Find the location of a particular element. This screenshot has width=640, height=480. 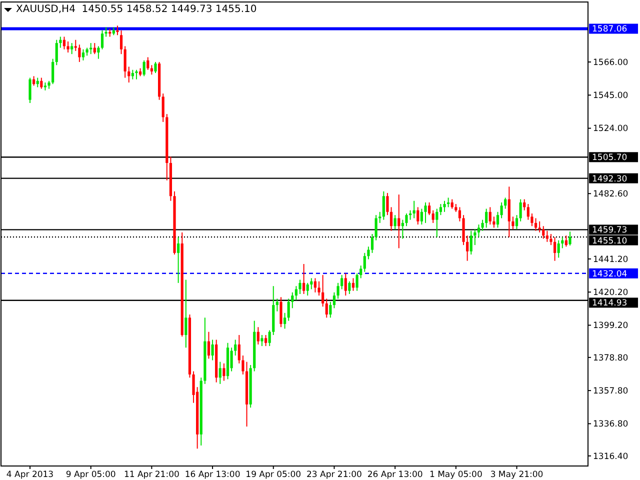

y-tick-label: 1336.80 is located at coordinates (610, 425).